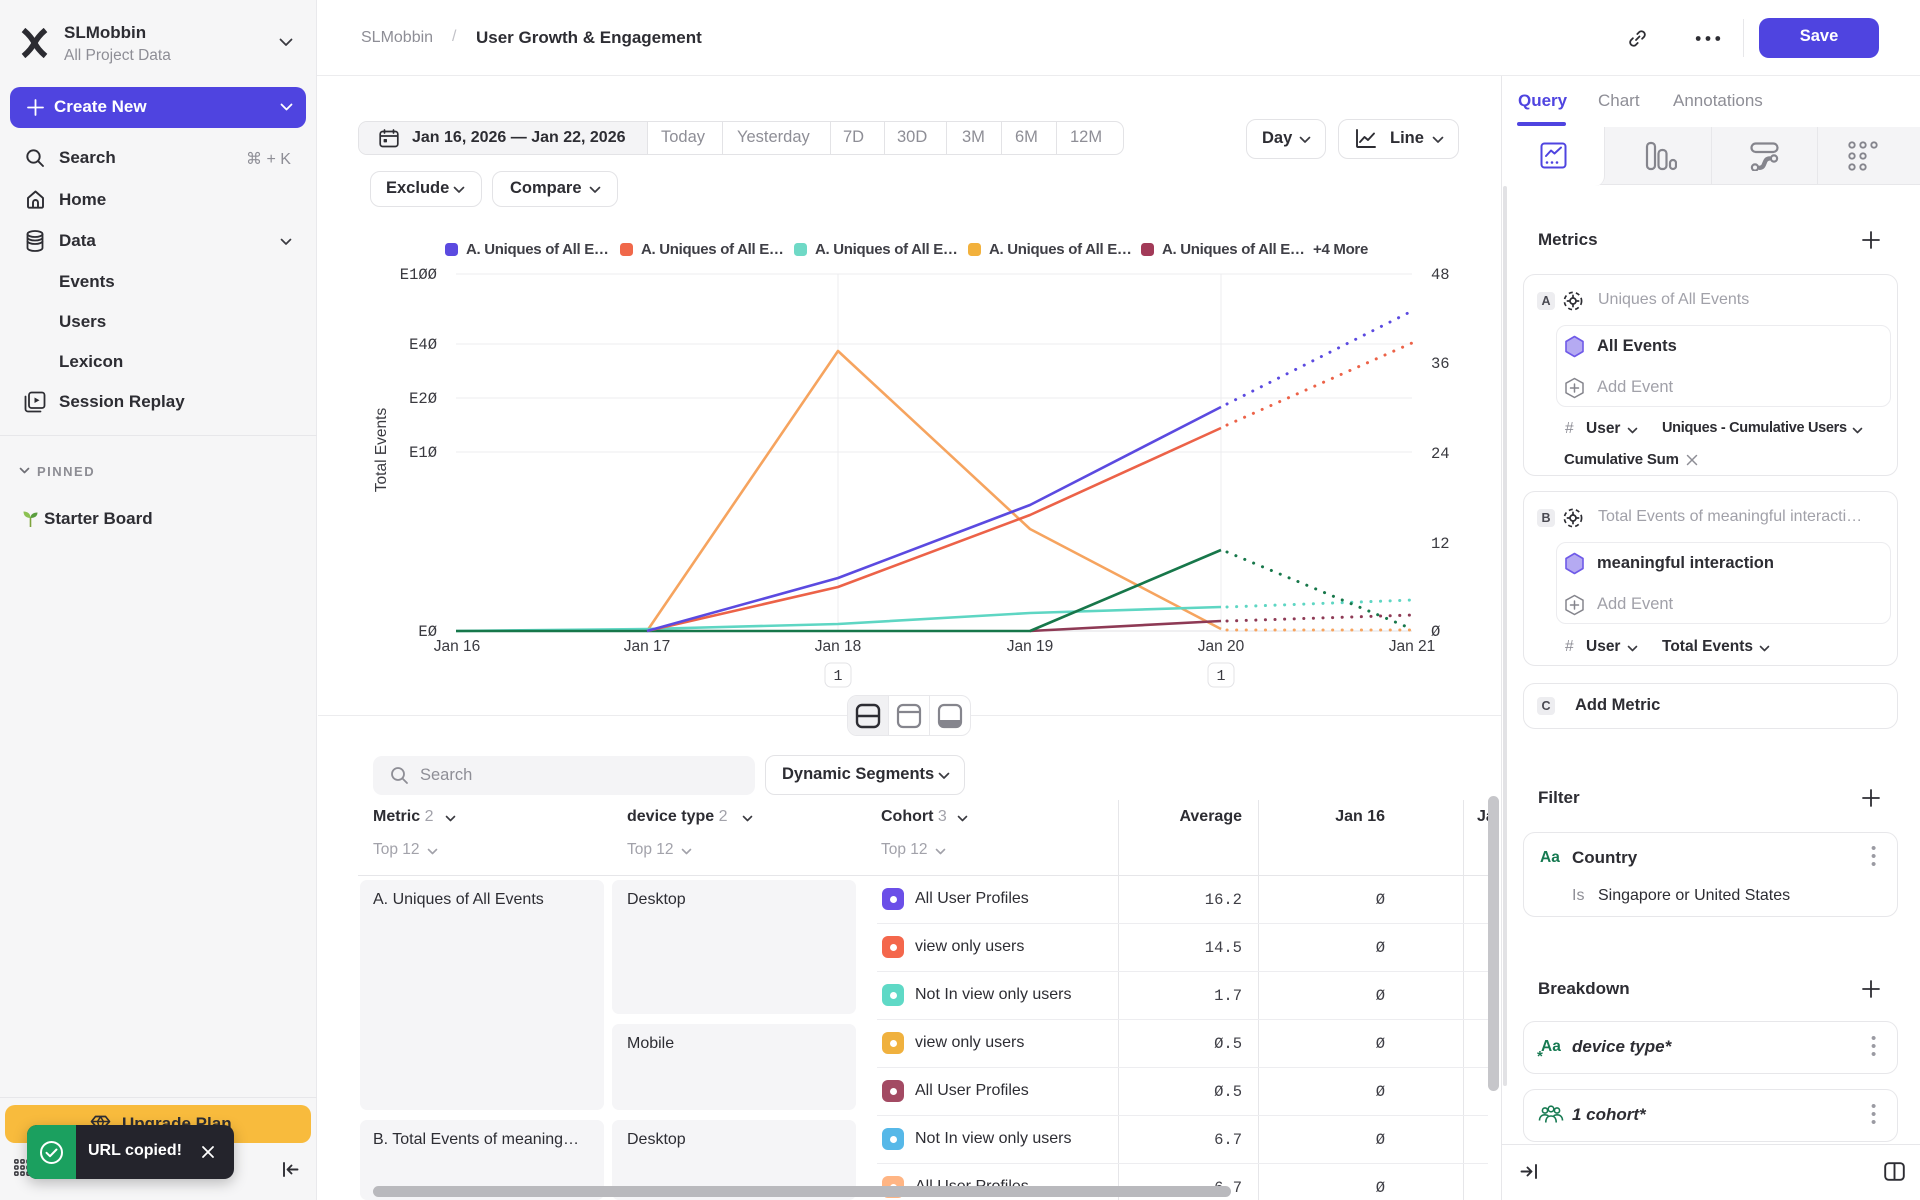  Describe the element at coordinates (1440, 275) in the screenshot. I see `svg-text: 48` at that location.